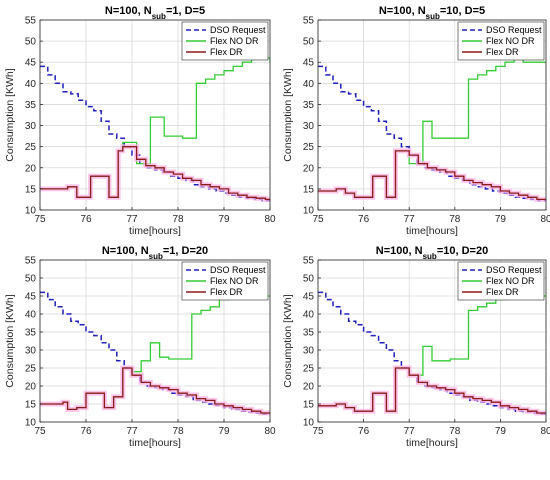 The height and width of the screenshot is (480, 550). What do you see at coordinates (462, 251) in the screenshot?
I see `title-suffix: =10, D=20` at bounding box center [462, 251].